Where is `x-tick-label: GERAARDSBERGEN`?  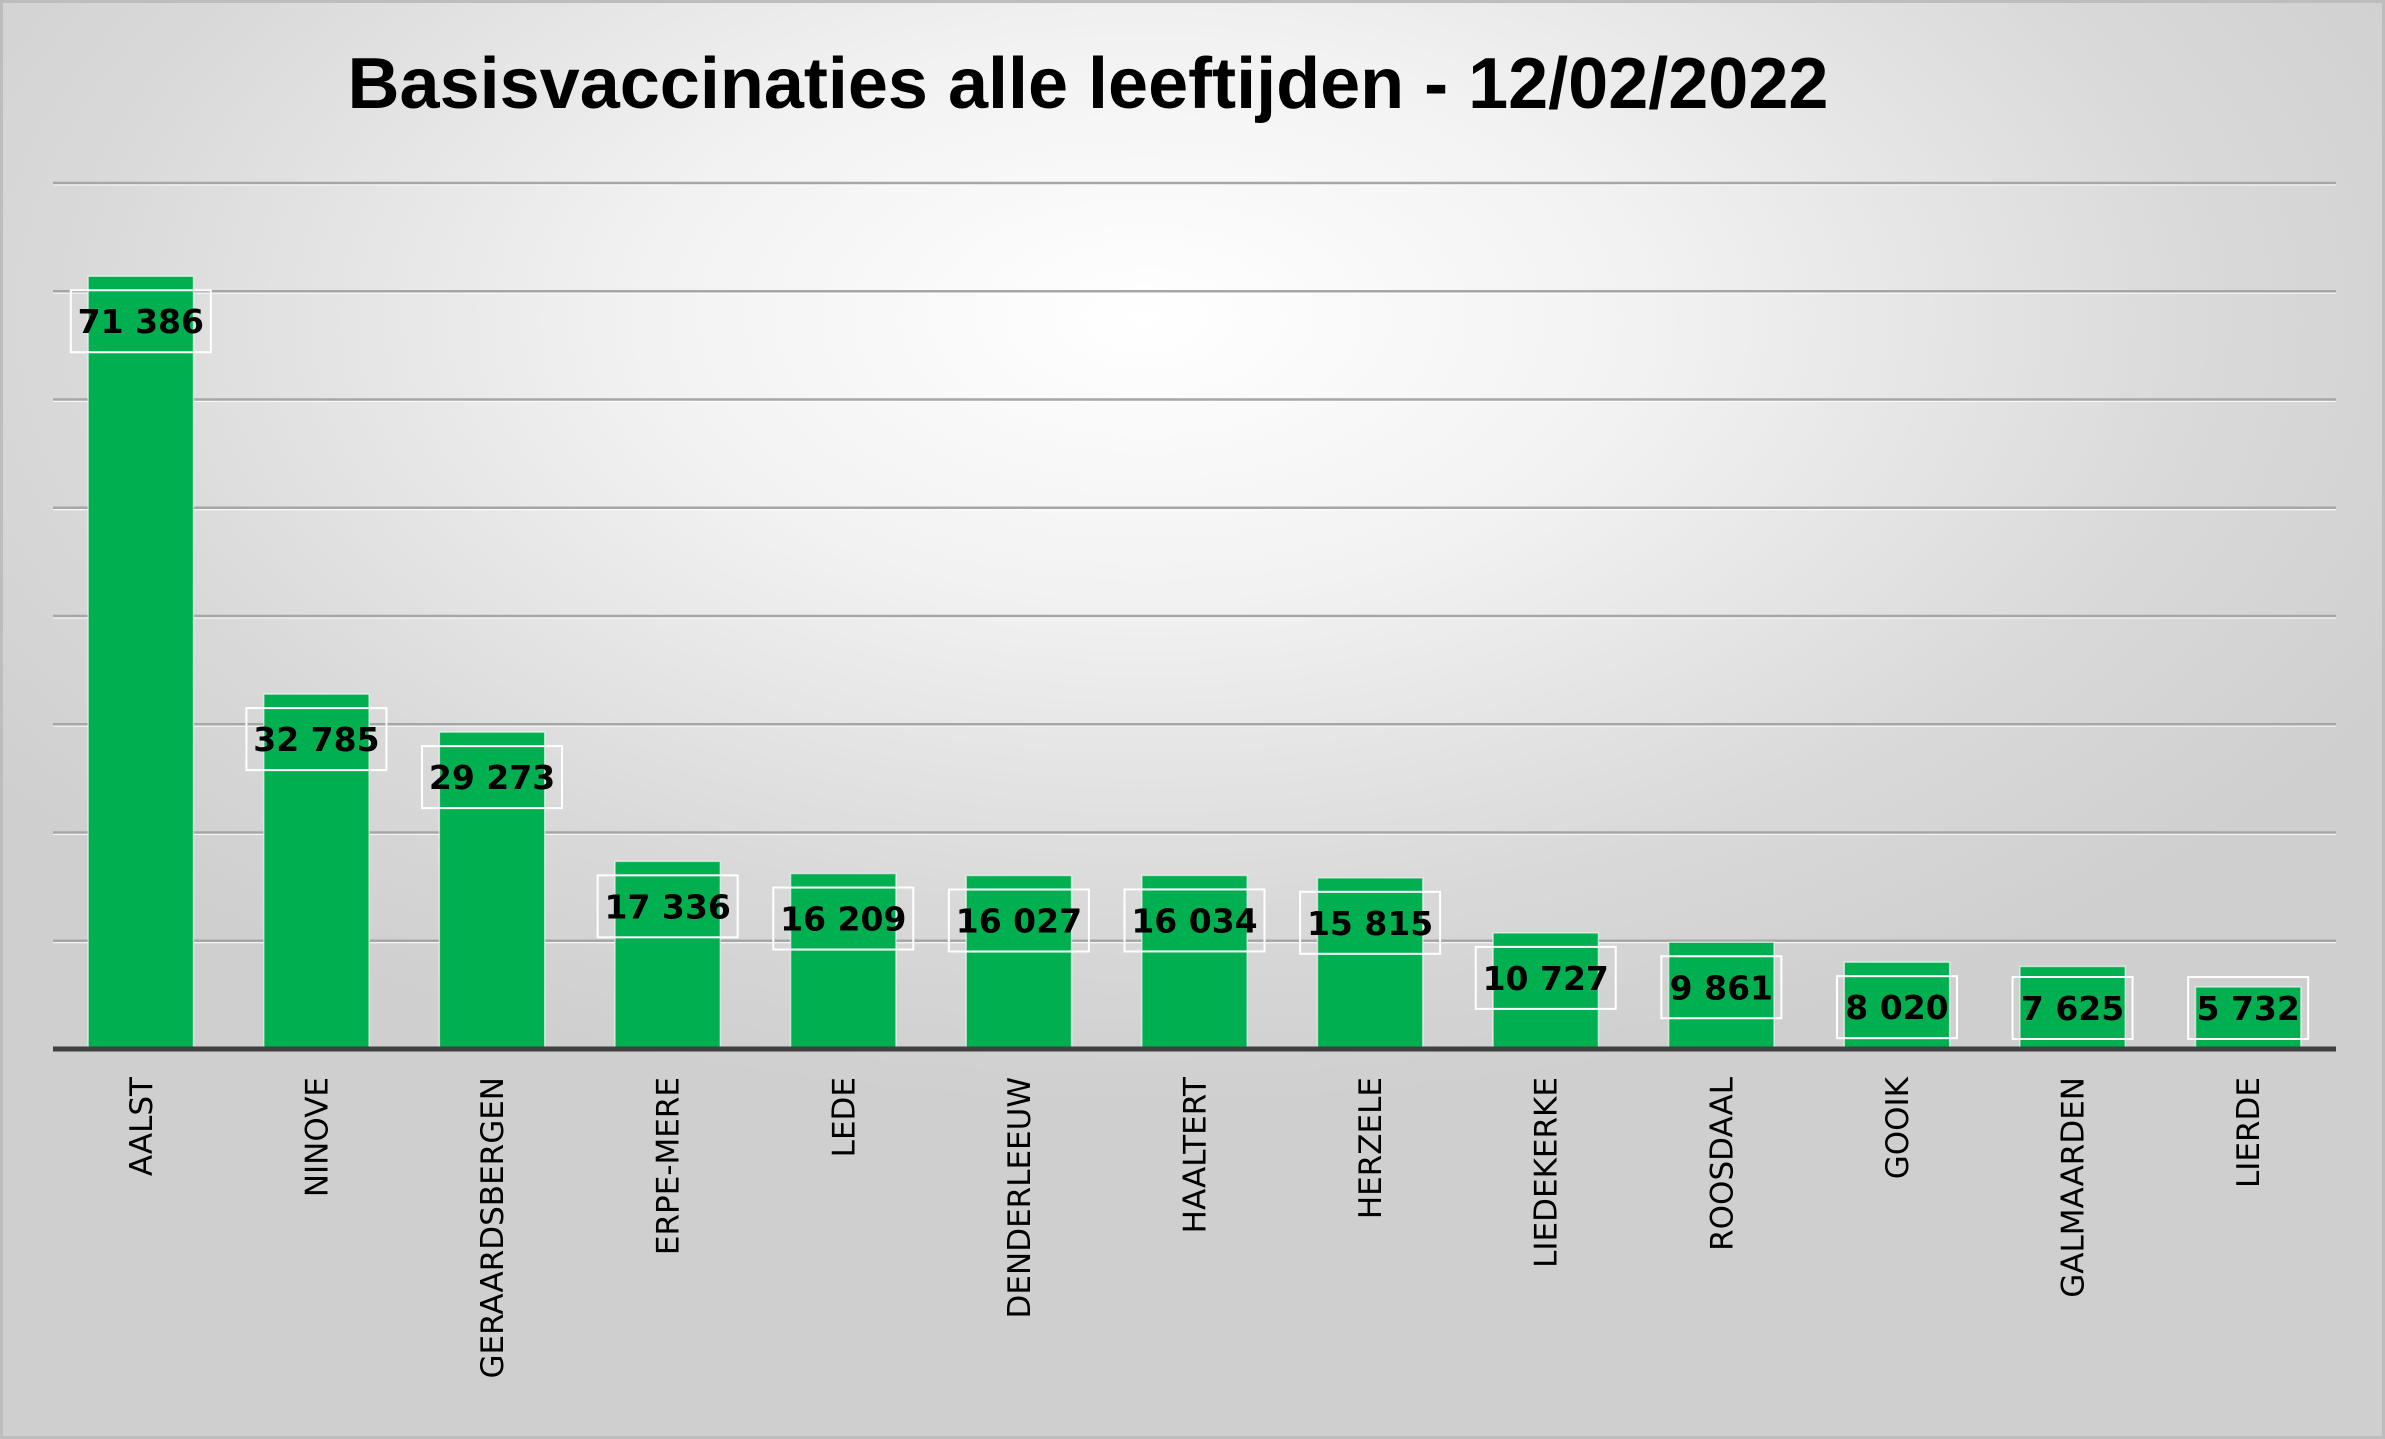
x-tick-label: GERAARDSBERGEN is located at coordinates (493, 1227).